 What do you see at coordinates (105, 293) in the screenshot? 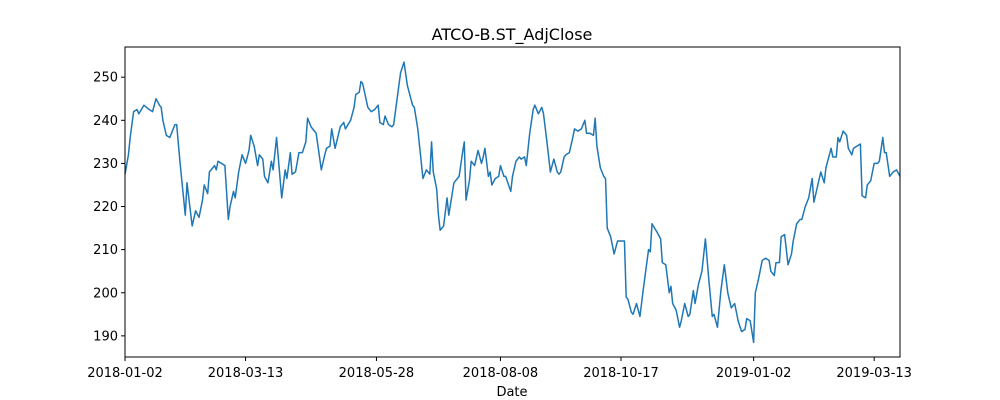
I see `y-tick-label: 200` at bounding box center [105, 293].